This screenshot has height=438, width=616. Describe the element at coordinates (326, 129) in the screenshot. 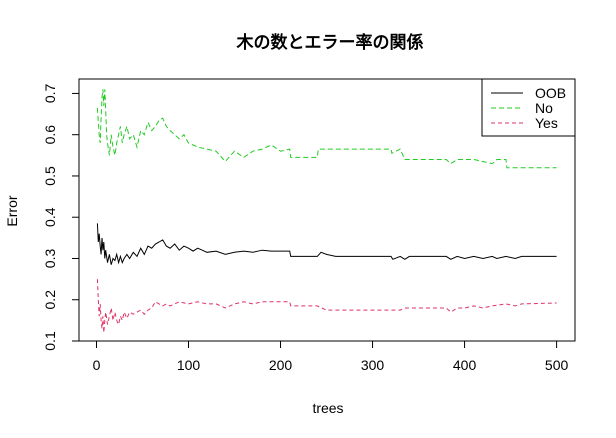

I see `series-line-no` at that location.